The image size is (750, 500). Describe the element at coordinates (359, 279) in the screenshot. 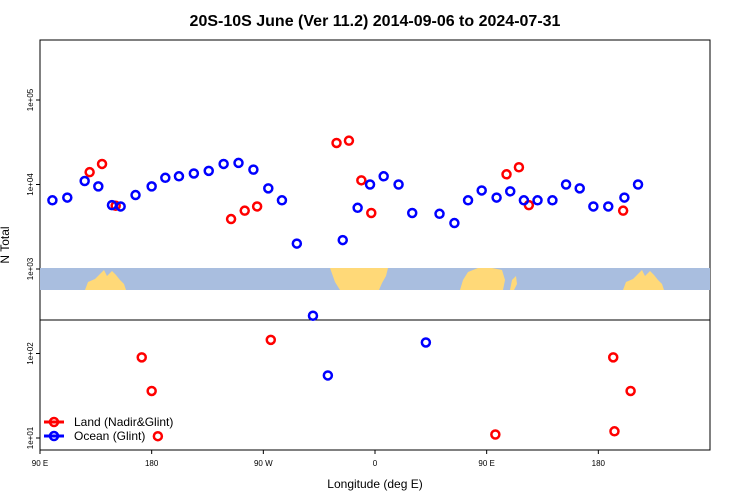

I see `land-mask-south-america` at that location.